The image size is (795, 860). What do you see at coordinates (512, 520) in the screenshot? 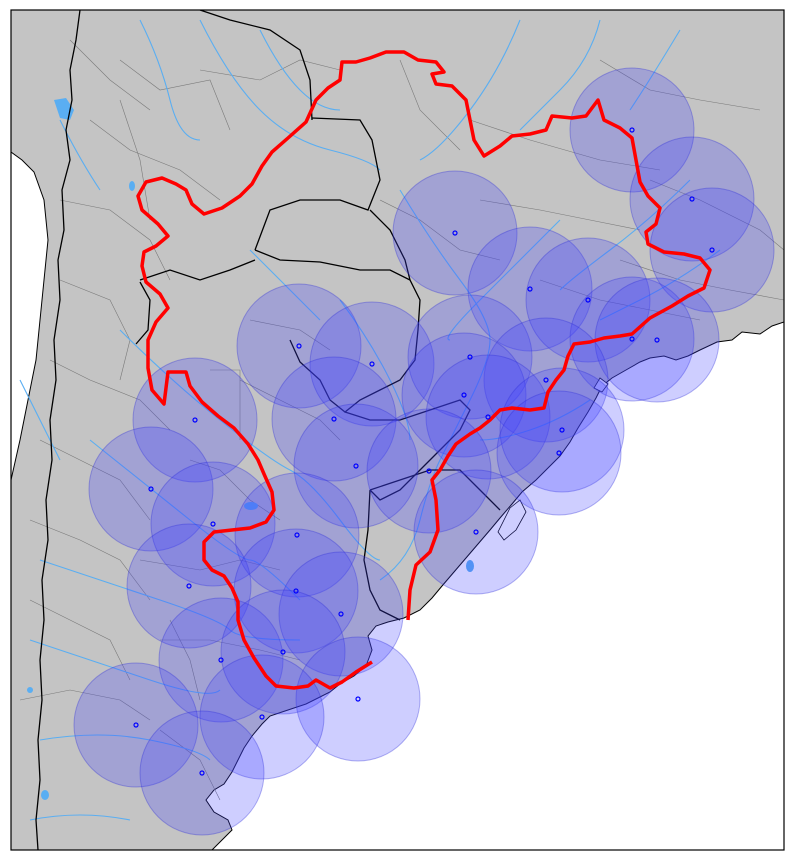
I see `lagoon-patos` at bounding box center [512, 520].